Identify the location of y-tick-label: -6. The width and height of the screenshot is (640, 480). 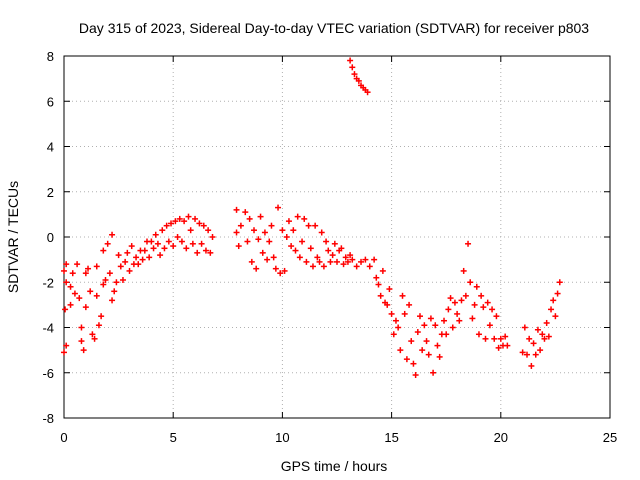
(48, 373).